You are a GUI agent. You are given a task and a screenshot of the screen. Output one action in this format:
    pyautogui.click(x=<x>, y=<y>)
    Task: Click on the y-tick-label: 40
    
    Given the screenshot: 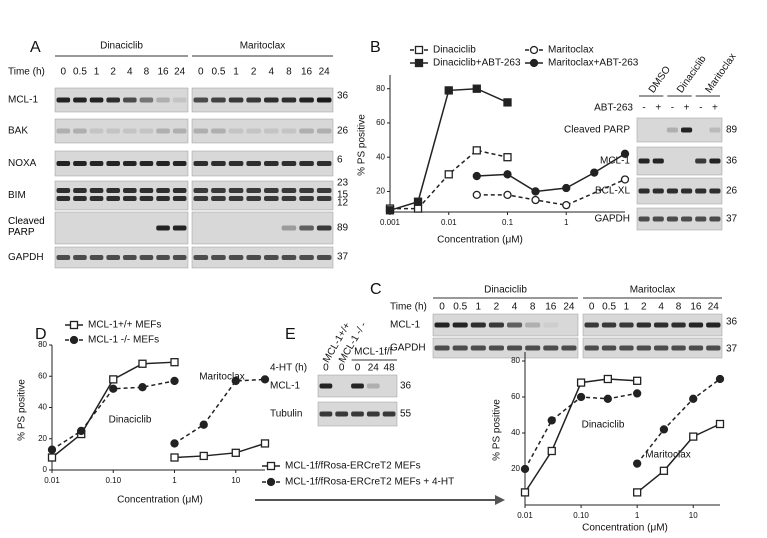 What is the action you would take?
    pyautogui.click(x=380, y=156)
    